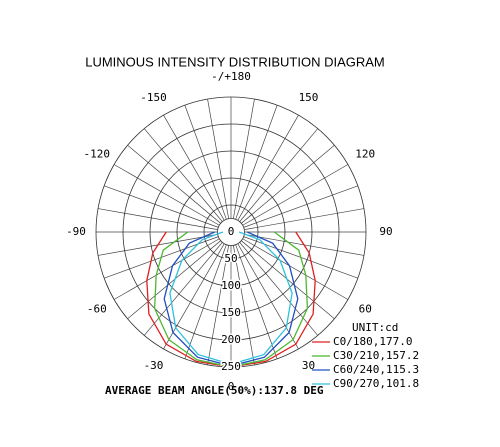  What do you see at coordinates (365, 154) in the screenshot?
I see `angle-label: 120` at bounding box center [365, 154].